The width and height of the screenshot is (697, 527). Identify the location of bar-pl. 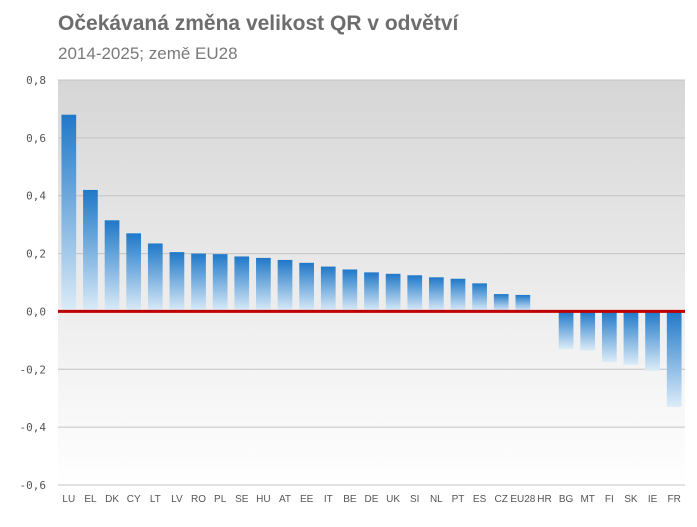
(220, 283).